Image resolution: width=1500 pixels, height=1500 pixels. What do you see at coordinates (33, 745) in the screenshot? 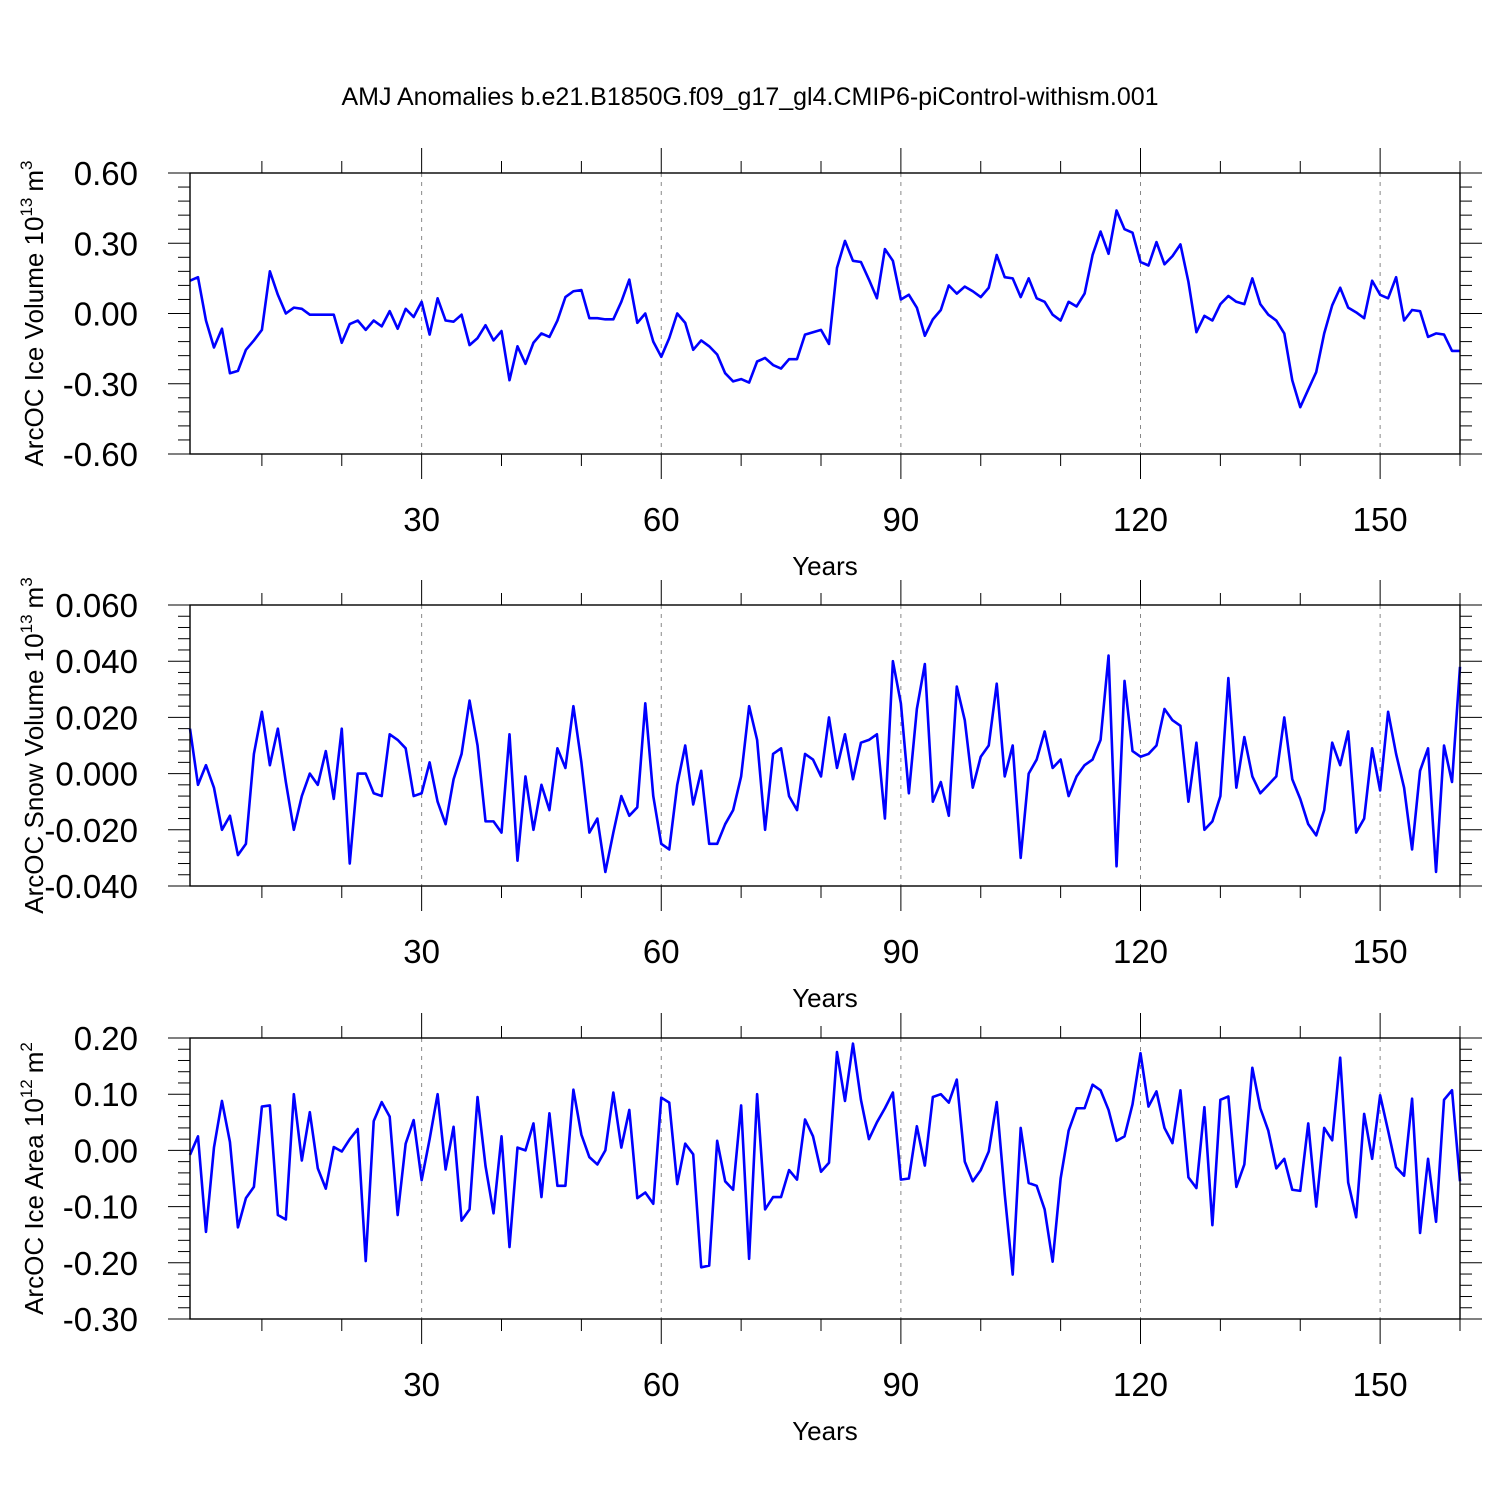
I see `y-axis-label: ArcOC Snow Volume 1013m3` at bounding box center [33, 745].